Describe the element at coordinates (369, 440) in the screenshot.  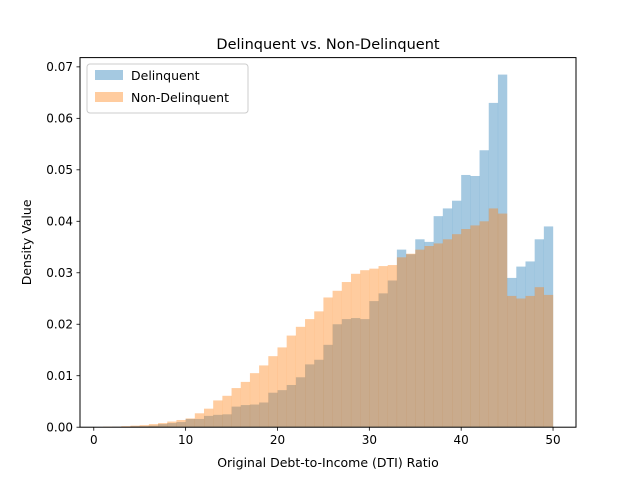
I see `x-tick-label: 30` at that location.